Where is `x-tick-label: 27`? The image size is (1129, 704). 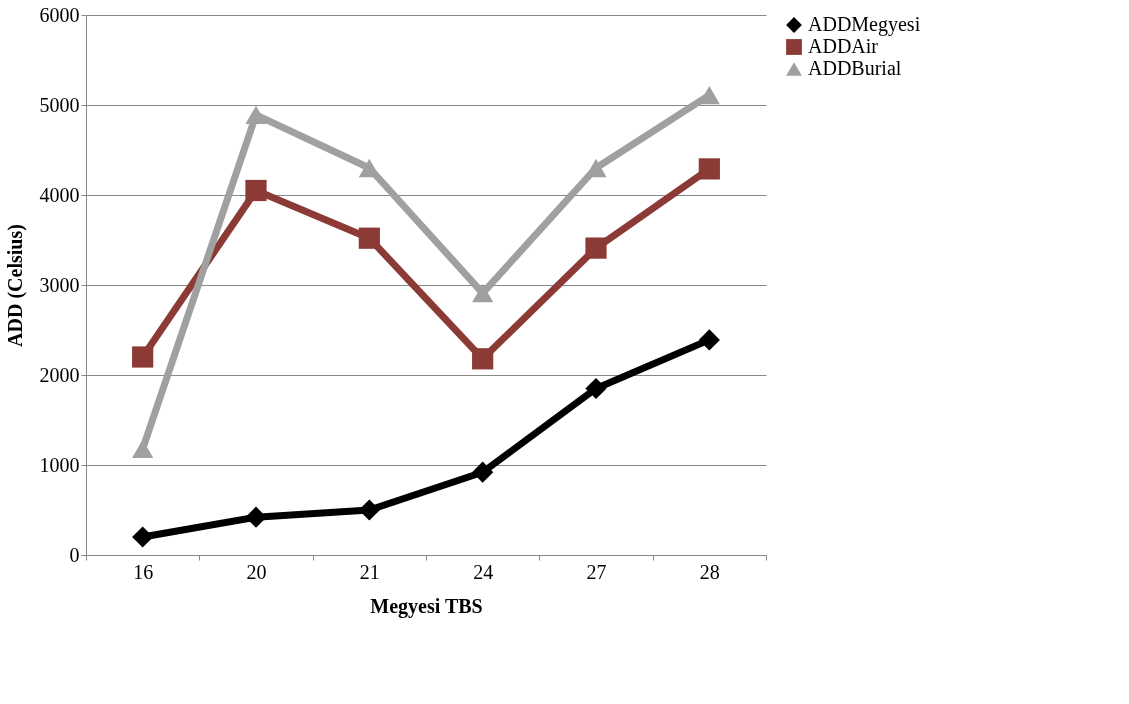
x-tick-label: 27 is located at coordinates (596, 571).